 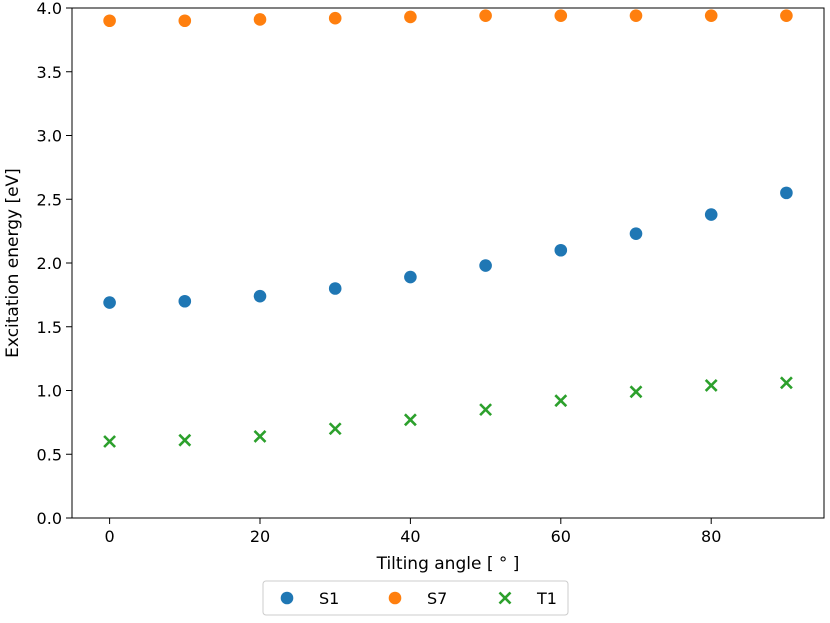 What do you see at coordinates (546, 598) in the screenshot?
I see `legend-label: T1` at bounding box center [546, 598].